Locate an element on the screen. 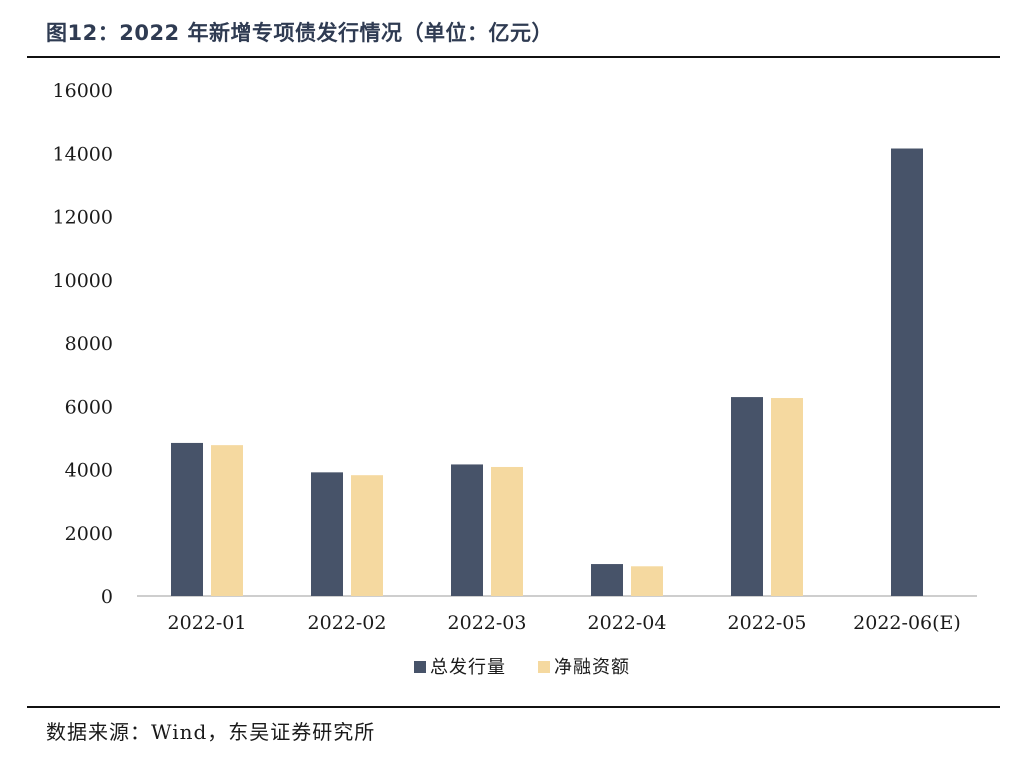 Image resolution: width=1024 pixels, height=764 pixels. y-tick-label: 0 is located at coordinates (107, 597).